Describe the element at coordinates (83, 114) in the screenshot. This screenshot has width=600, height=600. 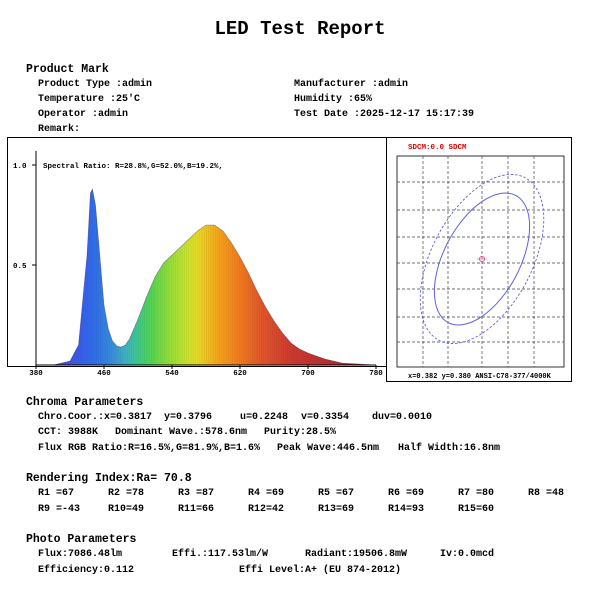
I see `operator-field: Operator :admin` at that location.